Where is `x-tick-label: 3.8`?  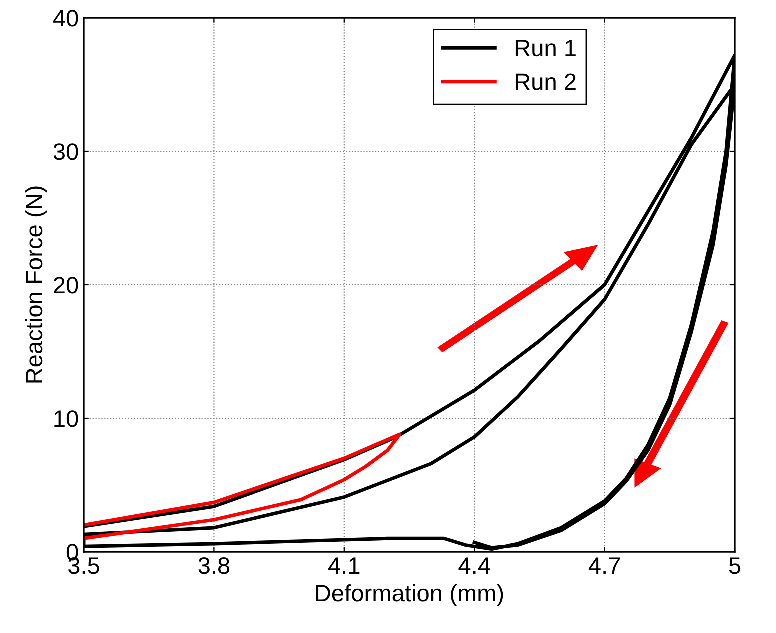
x-tick-label: 3.8 is located at coordinates (214, 565).